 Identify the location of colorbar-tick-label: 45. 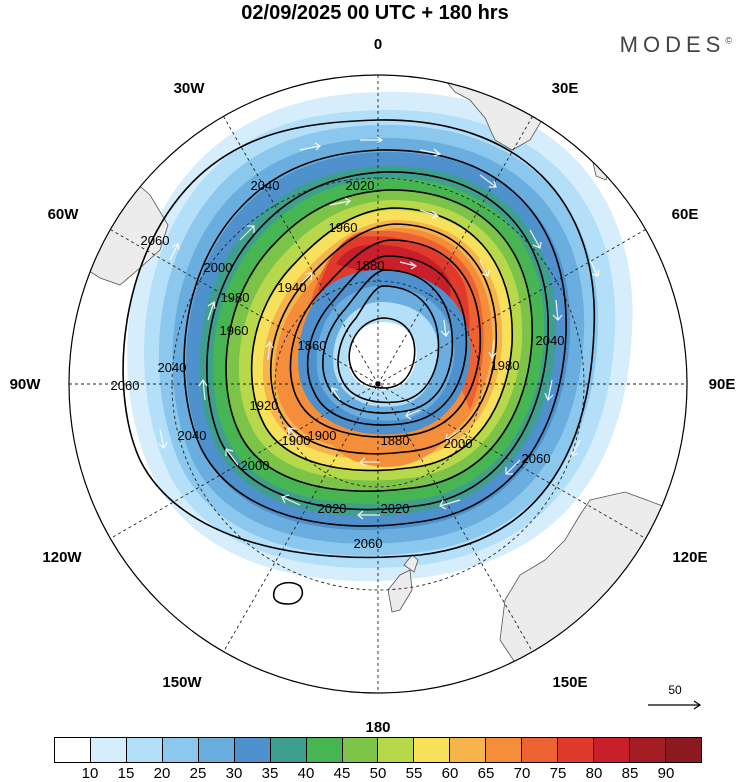
(342, 773).